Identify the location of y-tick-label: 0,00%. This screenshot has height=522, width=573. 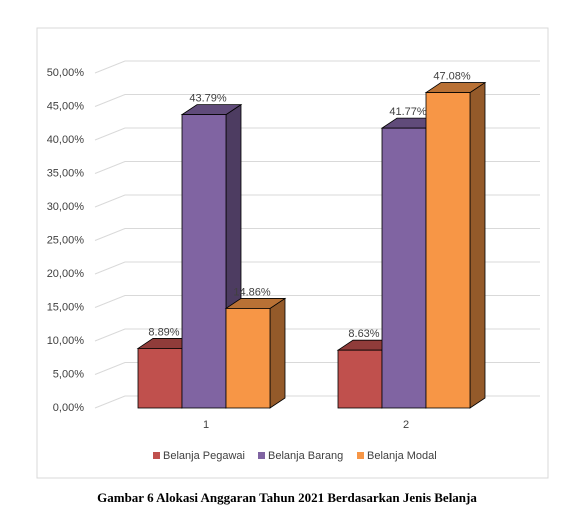
(68, 408).